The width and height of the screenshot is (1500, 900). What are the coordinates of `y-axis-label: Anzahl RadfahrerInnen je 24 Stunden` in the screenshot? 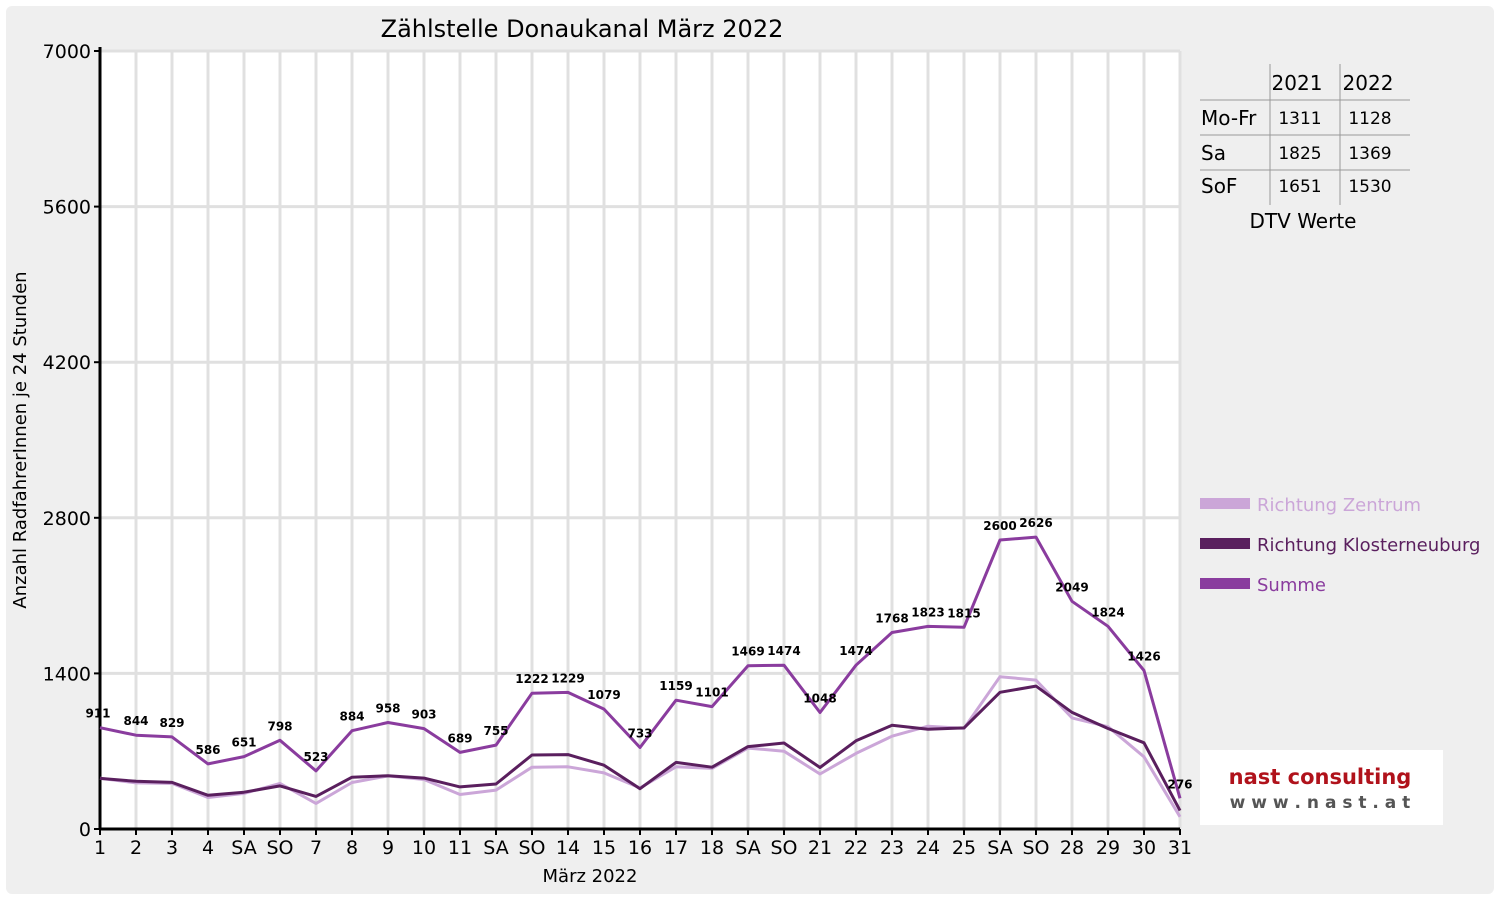 It's located at (20, 439).